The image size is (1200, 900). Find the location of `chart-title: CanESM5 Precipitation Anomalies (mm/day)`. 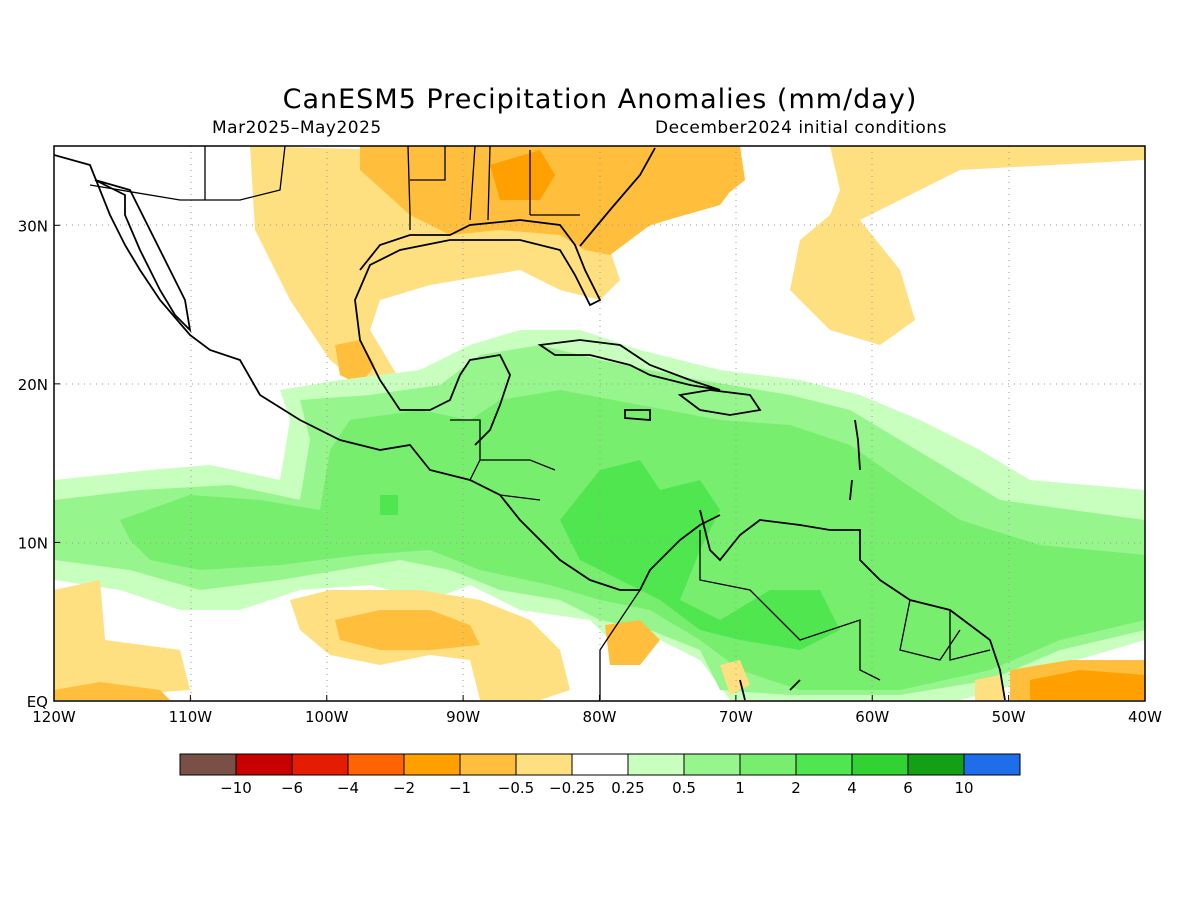

chart-title: CanESM5 Precipitation Anomalies (mm/day) is located at coordinates (600, 99).